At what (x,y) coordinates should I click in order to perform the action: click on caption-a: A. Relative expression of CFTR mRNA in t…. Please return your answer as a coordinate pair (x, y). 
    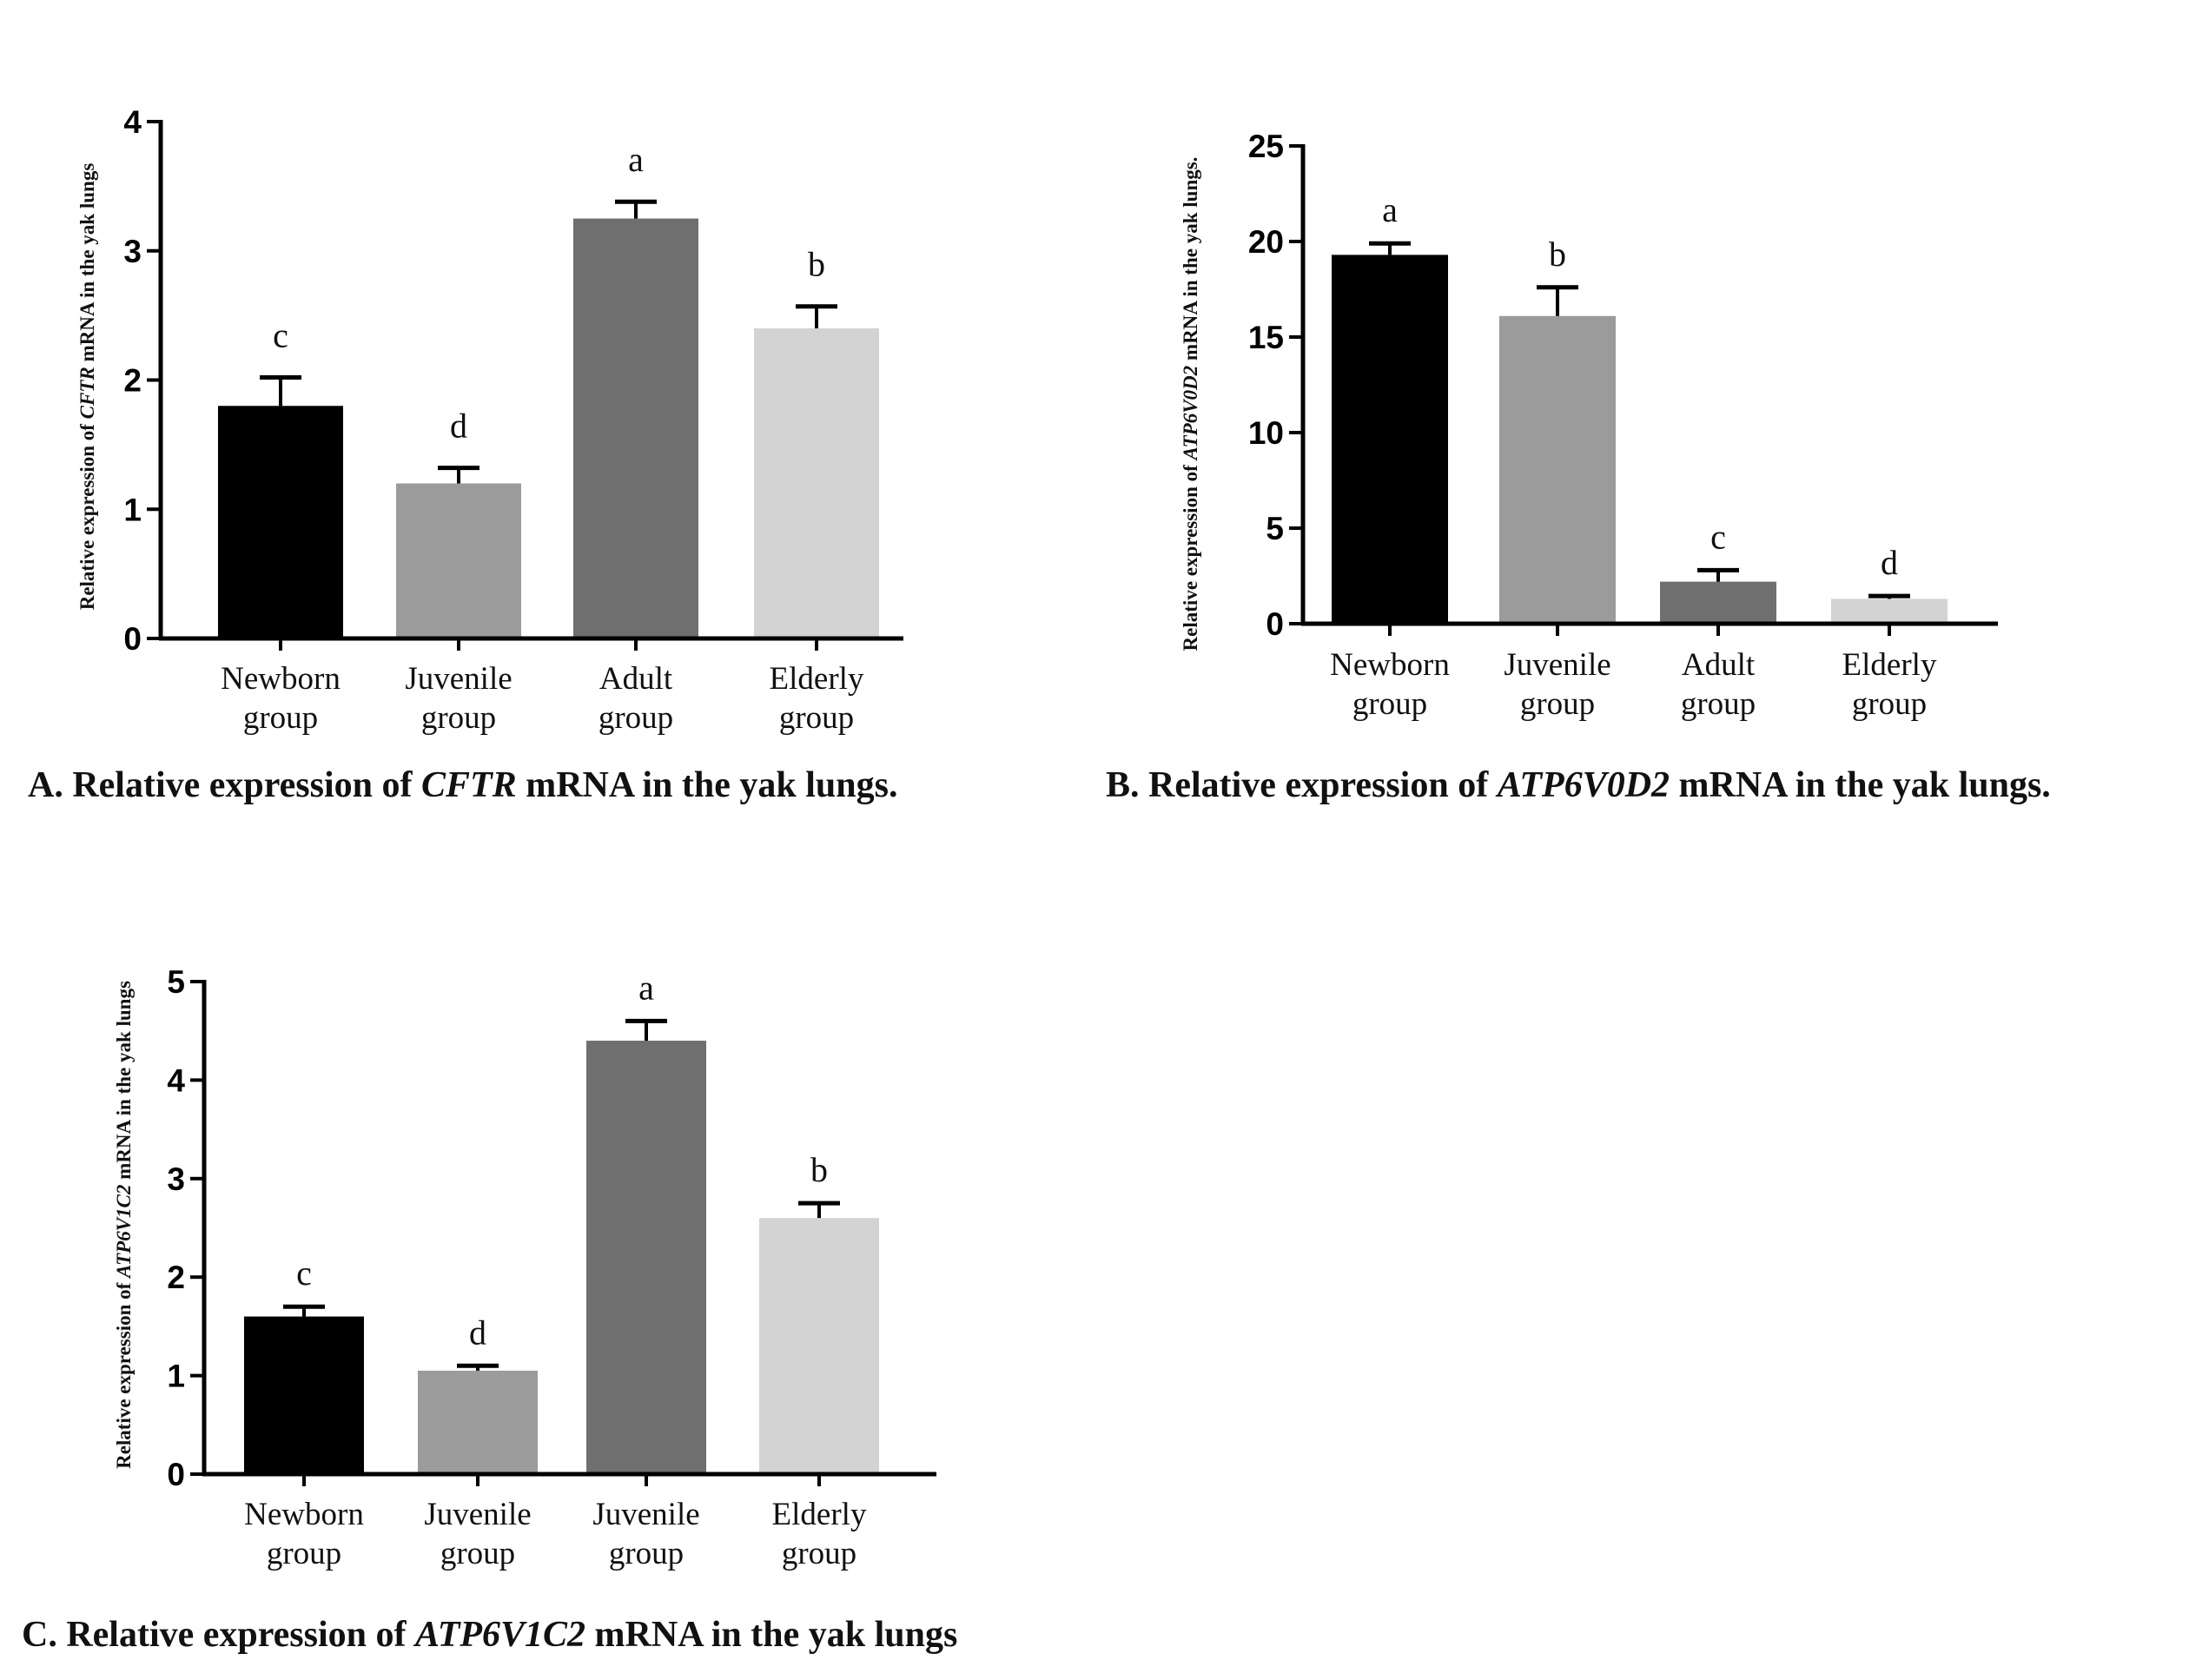
    Looking at the image, I should click on (462, 785).